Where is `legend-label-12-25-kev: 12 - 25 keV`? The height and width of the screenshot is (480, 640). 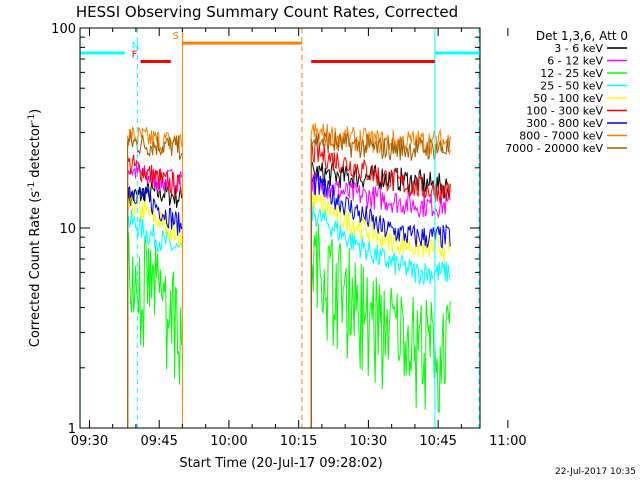
legend-label-12-25-kev: 12 - 25 keV is located at coordinates (571, 73).